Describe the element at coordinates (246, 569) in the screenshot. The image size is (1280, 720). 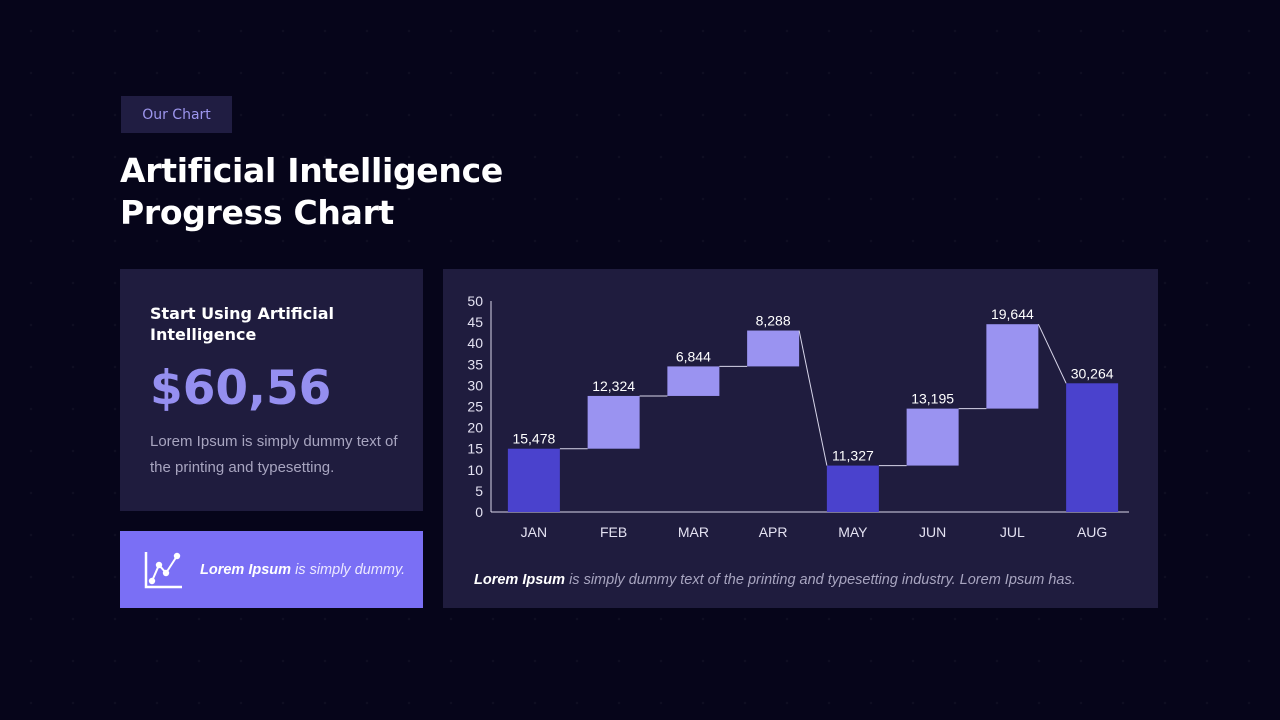
I see `cta-text-bold: Lorem Ipsum` at that location.